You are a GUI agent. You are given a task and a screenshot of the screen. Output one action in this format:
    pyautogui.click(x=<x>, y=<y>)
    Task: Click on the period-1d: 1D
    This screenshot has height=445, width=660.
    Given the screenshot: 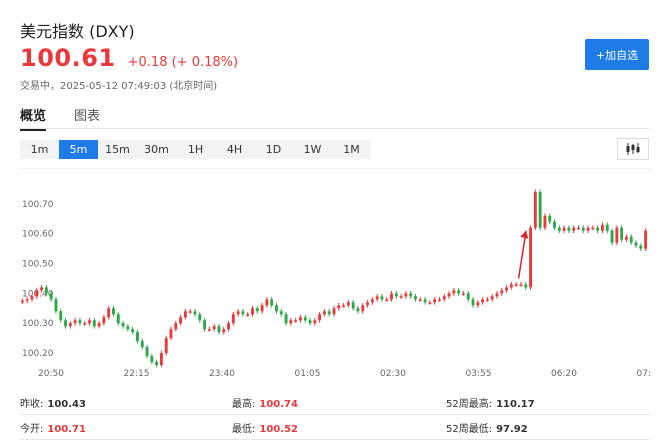 What is the action you would take?
    pyautogui.click(x=273, y=149)
    